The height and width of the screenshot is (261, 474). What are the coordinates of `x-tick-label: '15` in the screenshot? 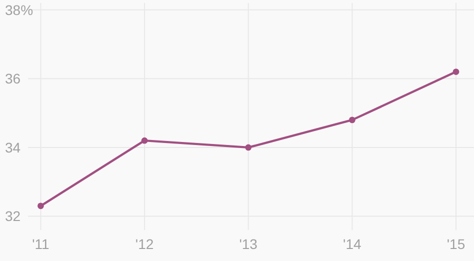 It's located at (456, 244).